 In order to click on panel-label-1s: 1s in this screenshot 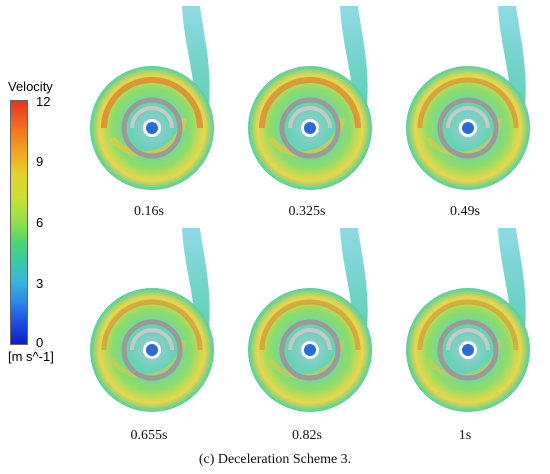, I will do `click(465, 435)`.